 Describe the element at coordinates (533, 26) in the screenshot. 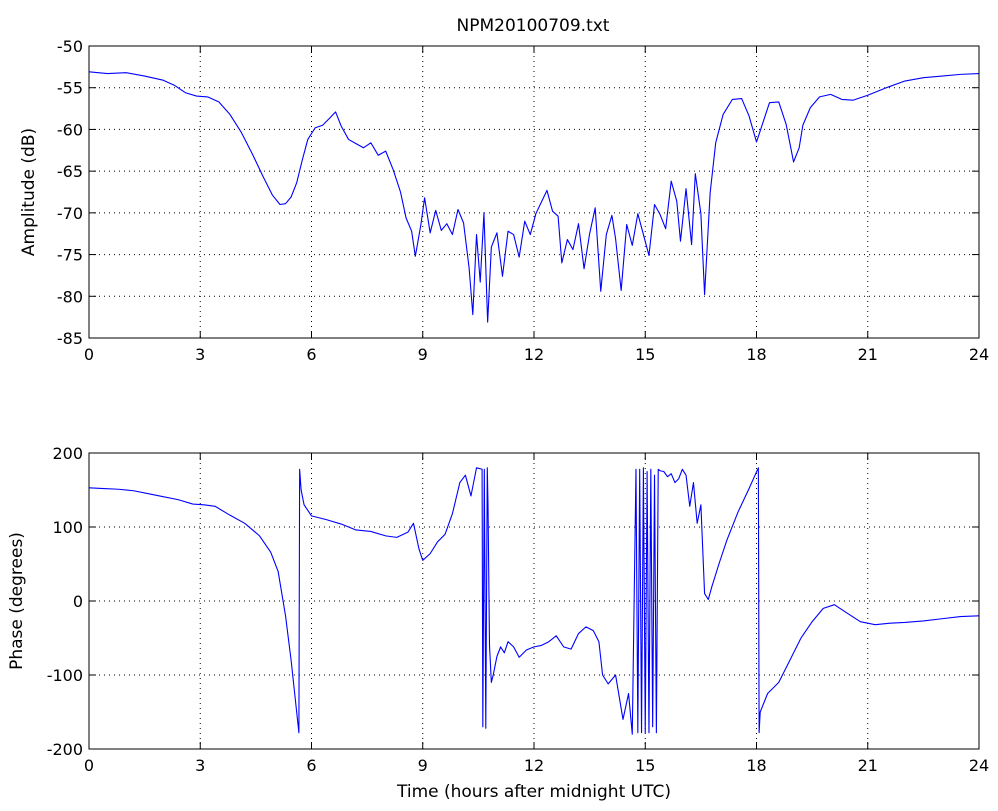

I see `chart-title: NPM20100709.txt` at that location.